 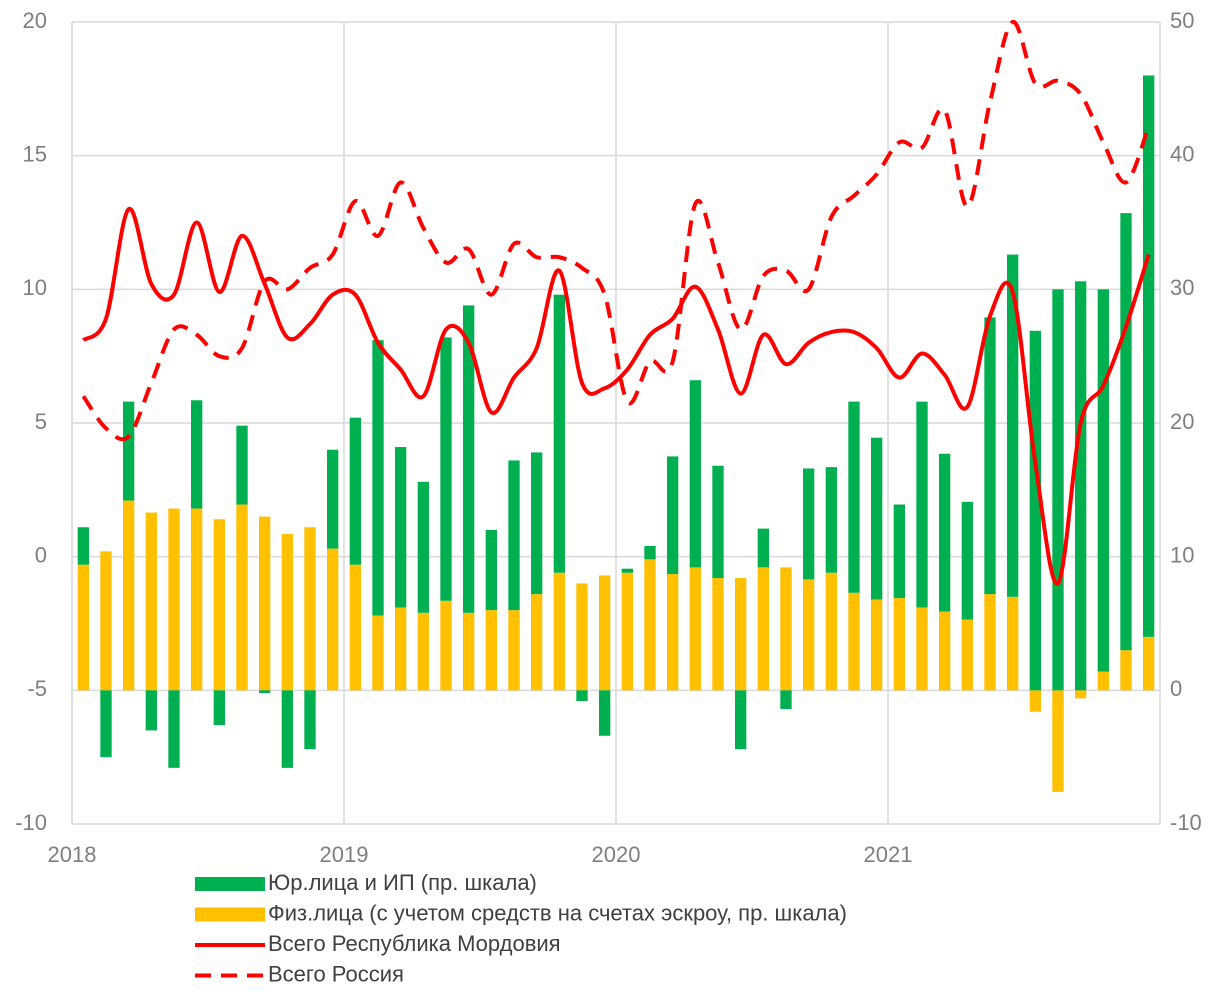 What do you see at coordinates (1182, 153) in the screenshot?
I see `y2-tick-label: 40` at bounding box center [1182, 153].